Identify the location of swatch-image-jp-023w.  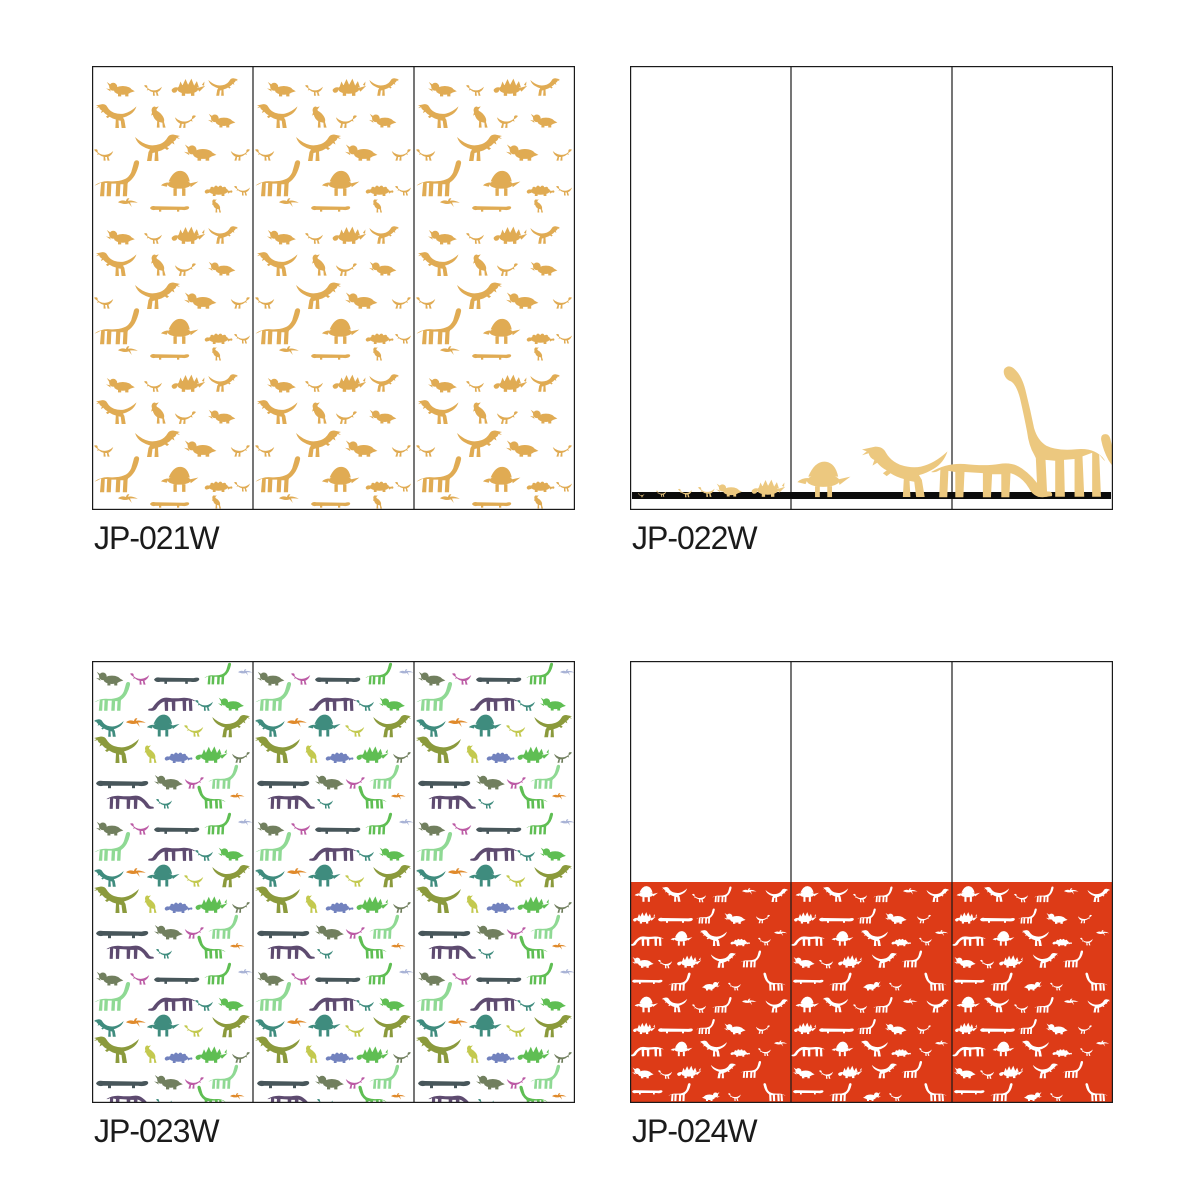
(333, 882).